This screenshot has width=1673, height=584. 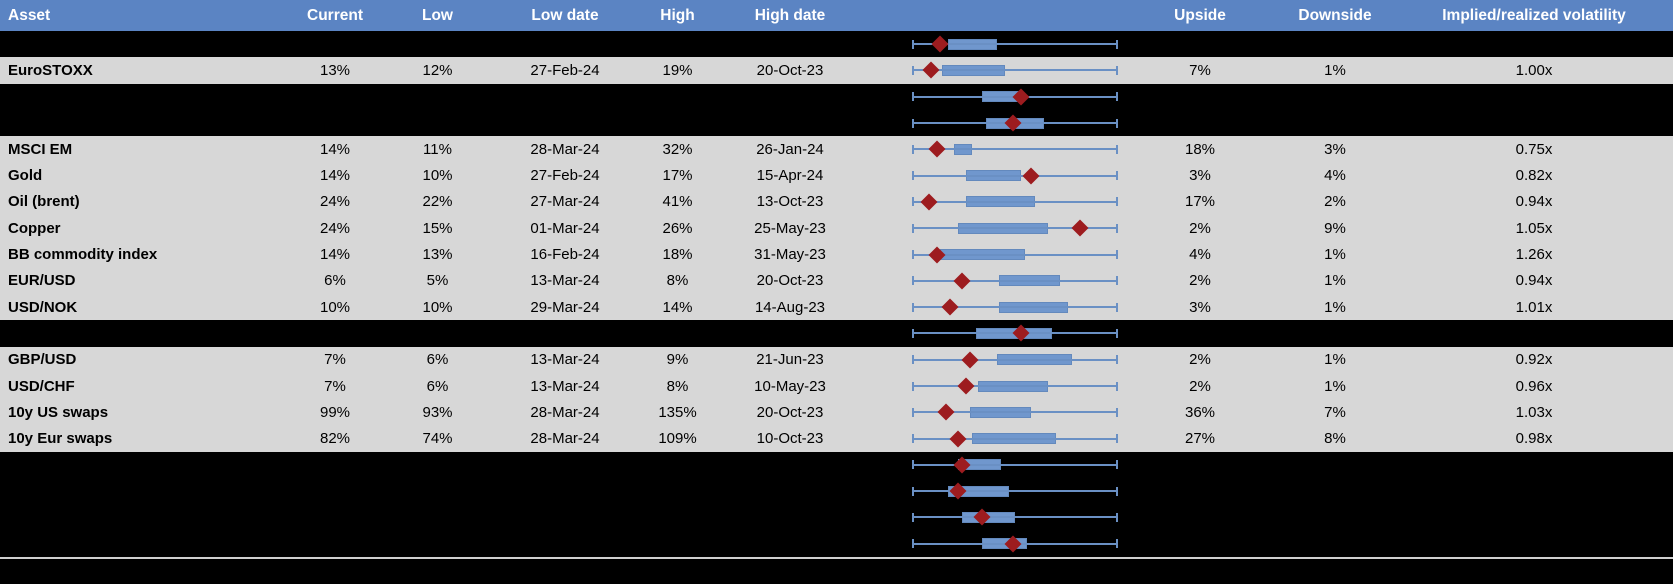 What do you see at coordinates (44, 202) in the screenshot?
I see `cell-asset: Oil (brent)` at bounding box center [44, 202].